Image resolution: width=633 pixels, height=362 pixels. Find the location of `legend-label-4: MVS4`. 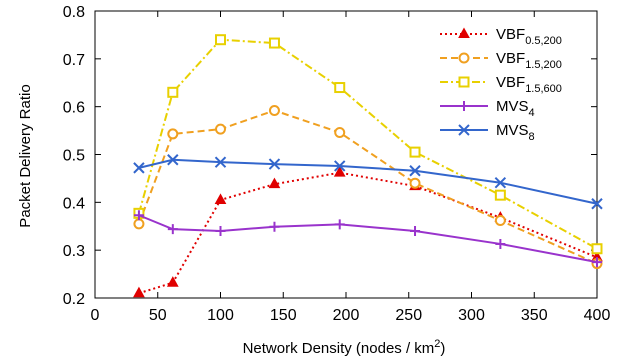

legend-label-4: MVS4 is located at coordinates (515, 108).